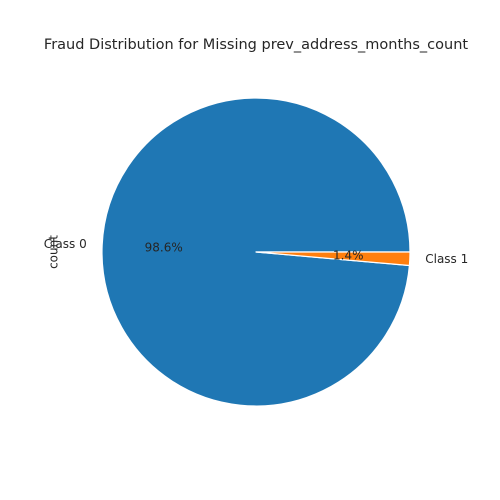  Describe the element at coordinates (54, 252) in the screenshot. I see `y-axis-label: count` at that location.